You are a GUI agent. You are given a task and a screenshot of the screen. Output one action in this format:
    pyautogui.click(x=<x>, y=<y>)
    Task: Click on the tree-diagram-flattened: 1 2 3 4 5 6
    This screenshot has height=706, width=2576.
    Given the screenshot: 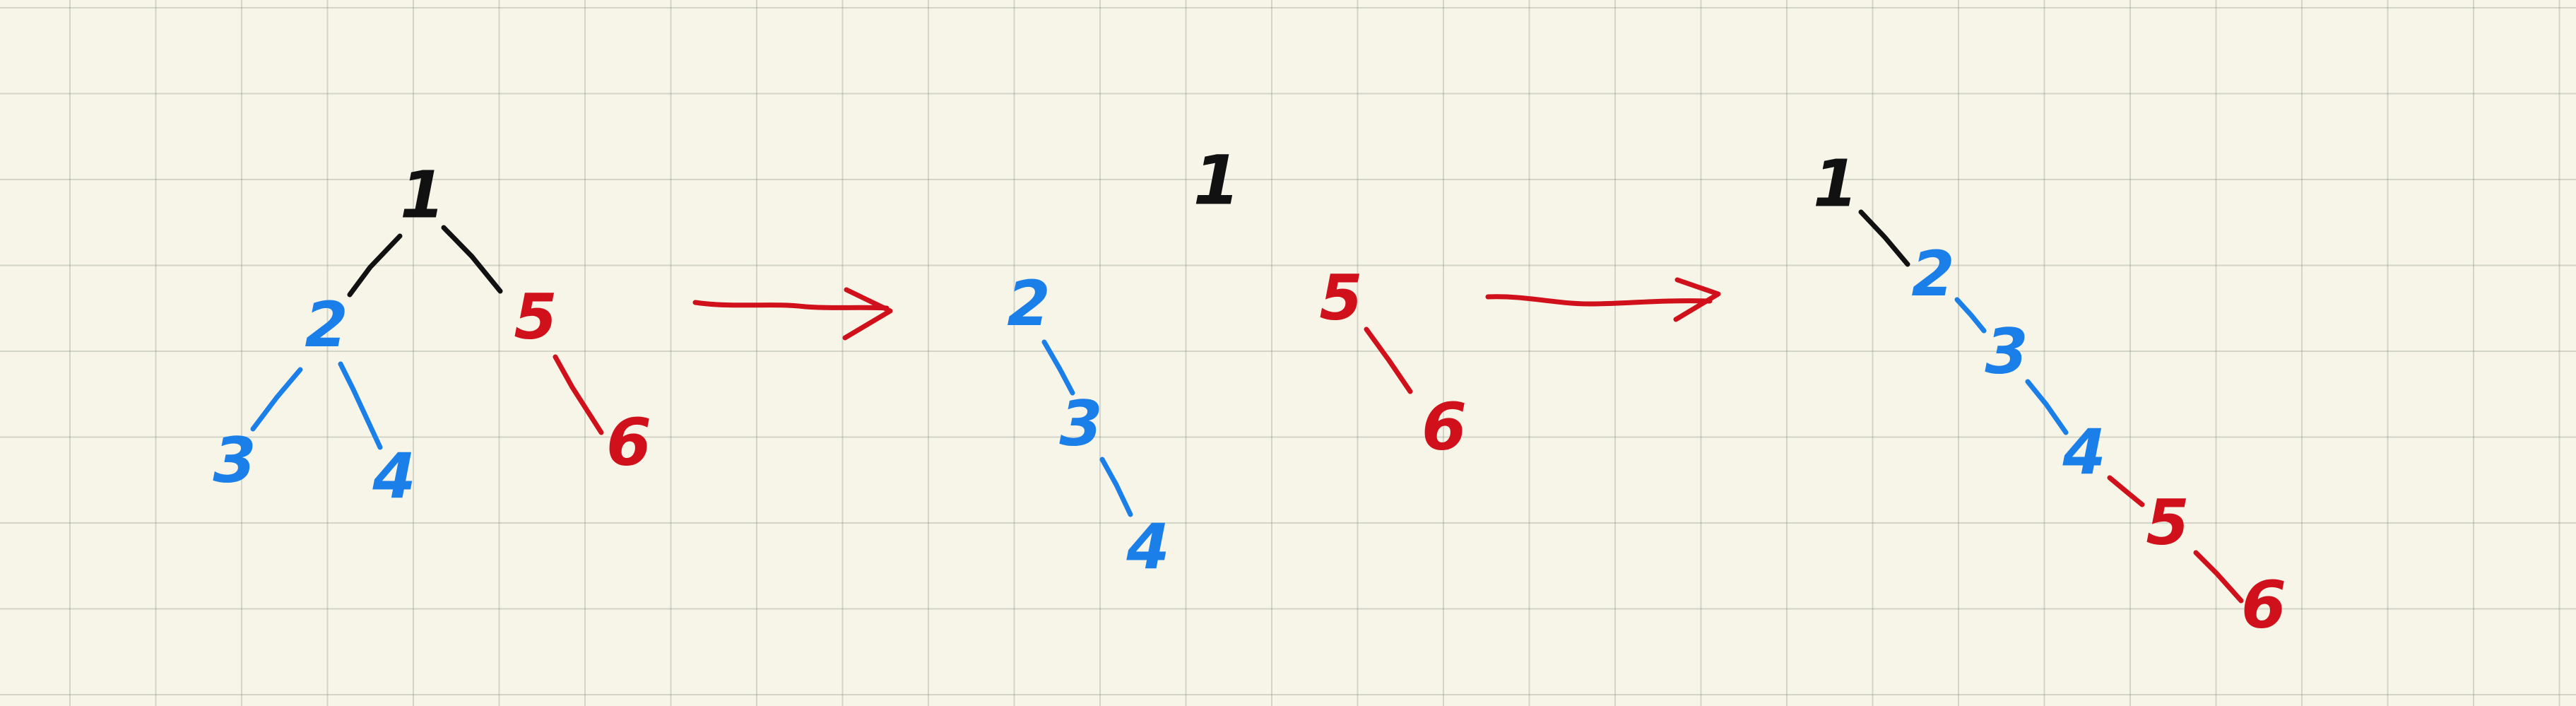 What is the action you would take?
    pyautogui.click(x=2049, y=394)
    